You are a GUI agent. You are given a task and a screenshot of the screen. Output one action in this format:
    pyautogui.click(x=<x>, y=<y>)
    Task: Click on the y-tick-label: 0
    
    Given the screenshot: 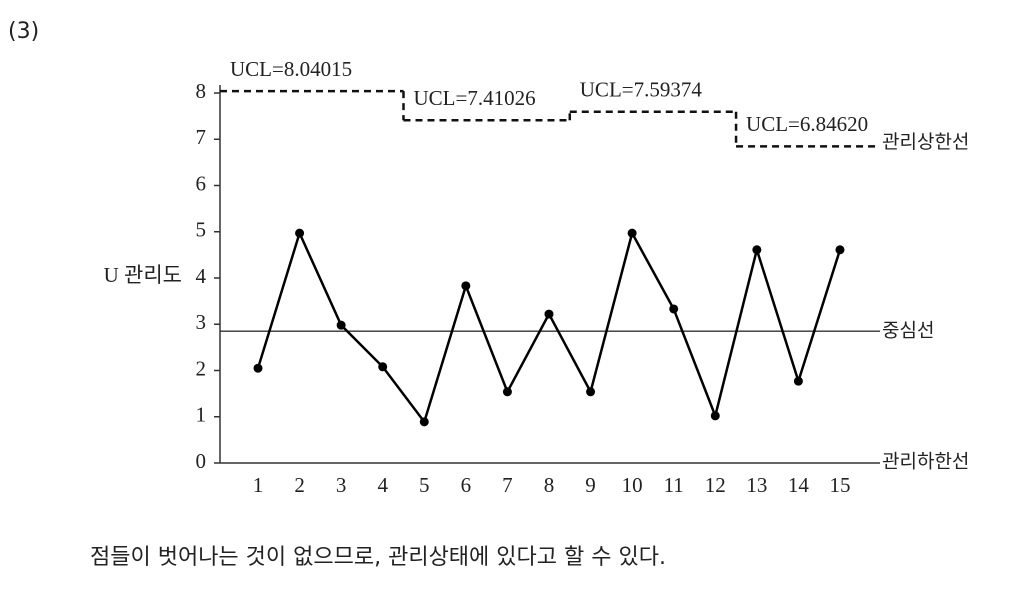 What is the action you would take?
    pyautogui.click(x=201, y=461)
    